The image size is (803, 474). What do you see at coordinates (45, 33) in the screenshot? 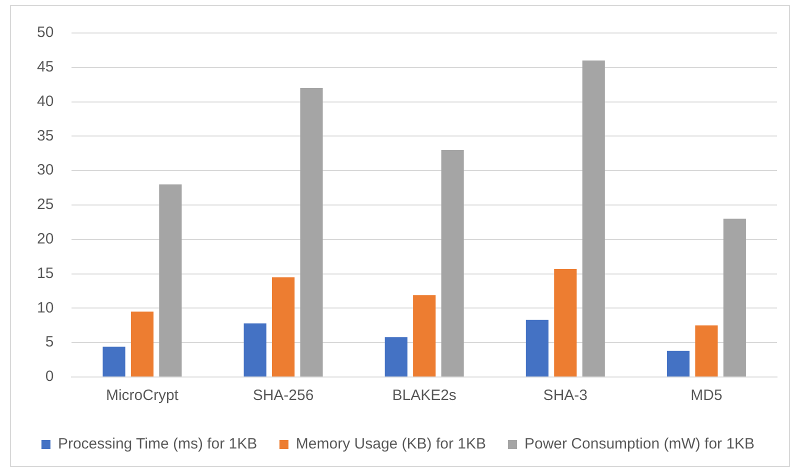
I see `y-tick-label: 50` at bounding box center [45, 33].